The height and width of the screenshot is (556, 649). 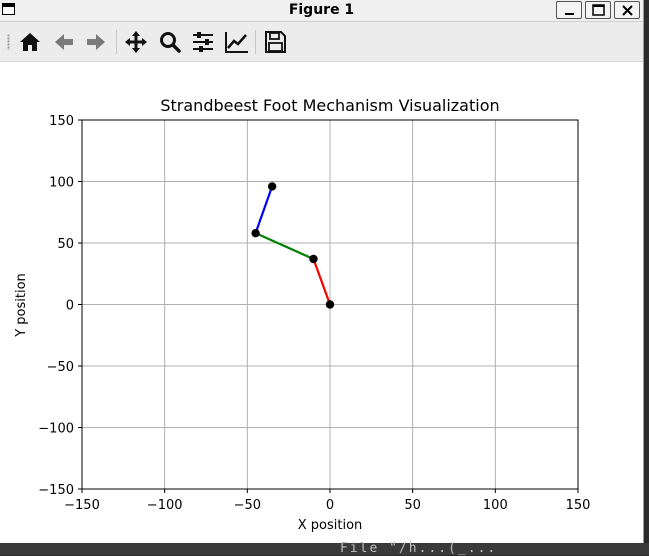 I want to click on forward-button, so click(x=96, y=42).